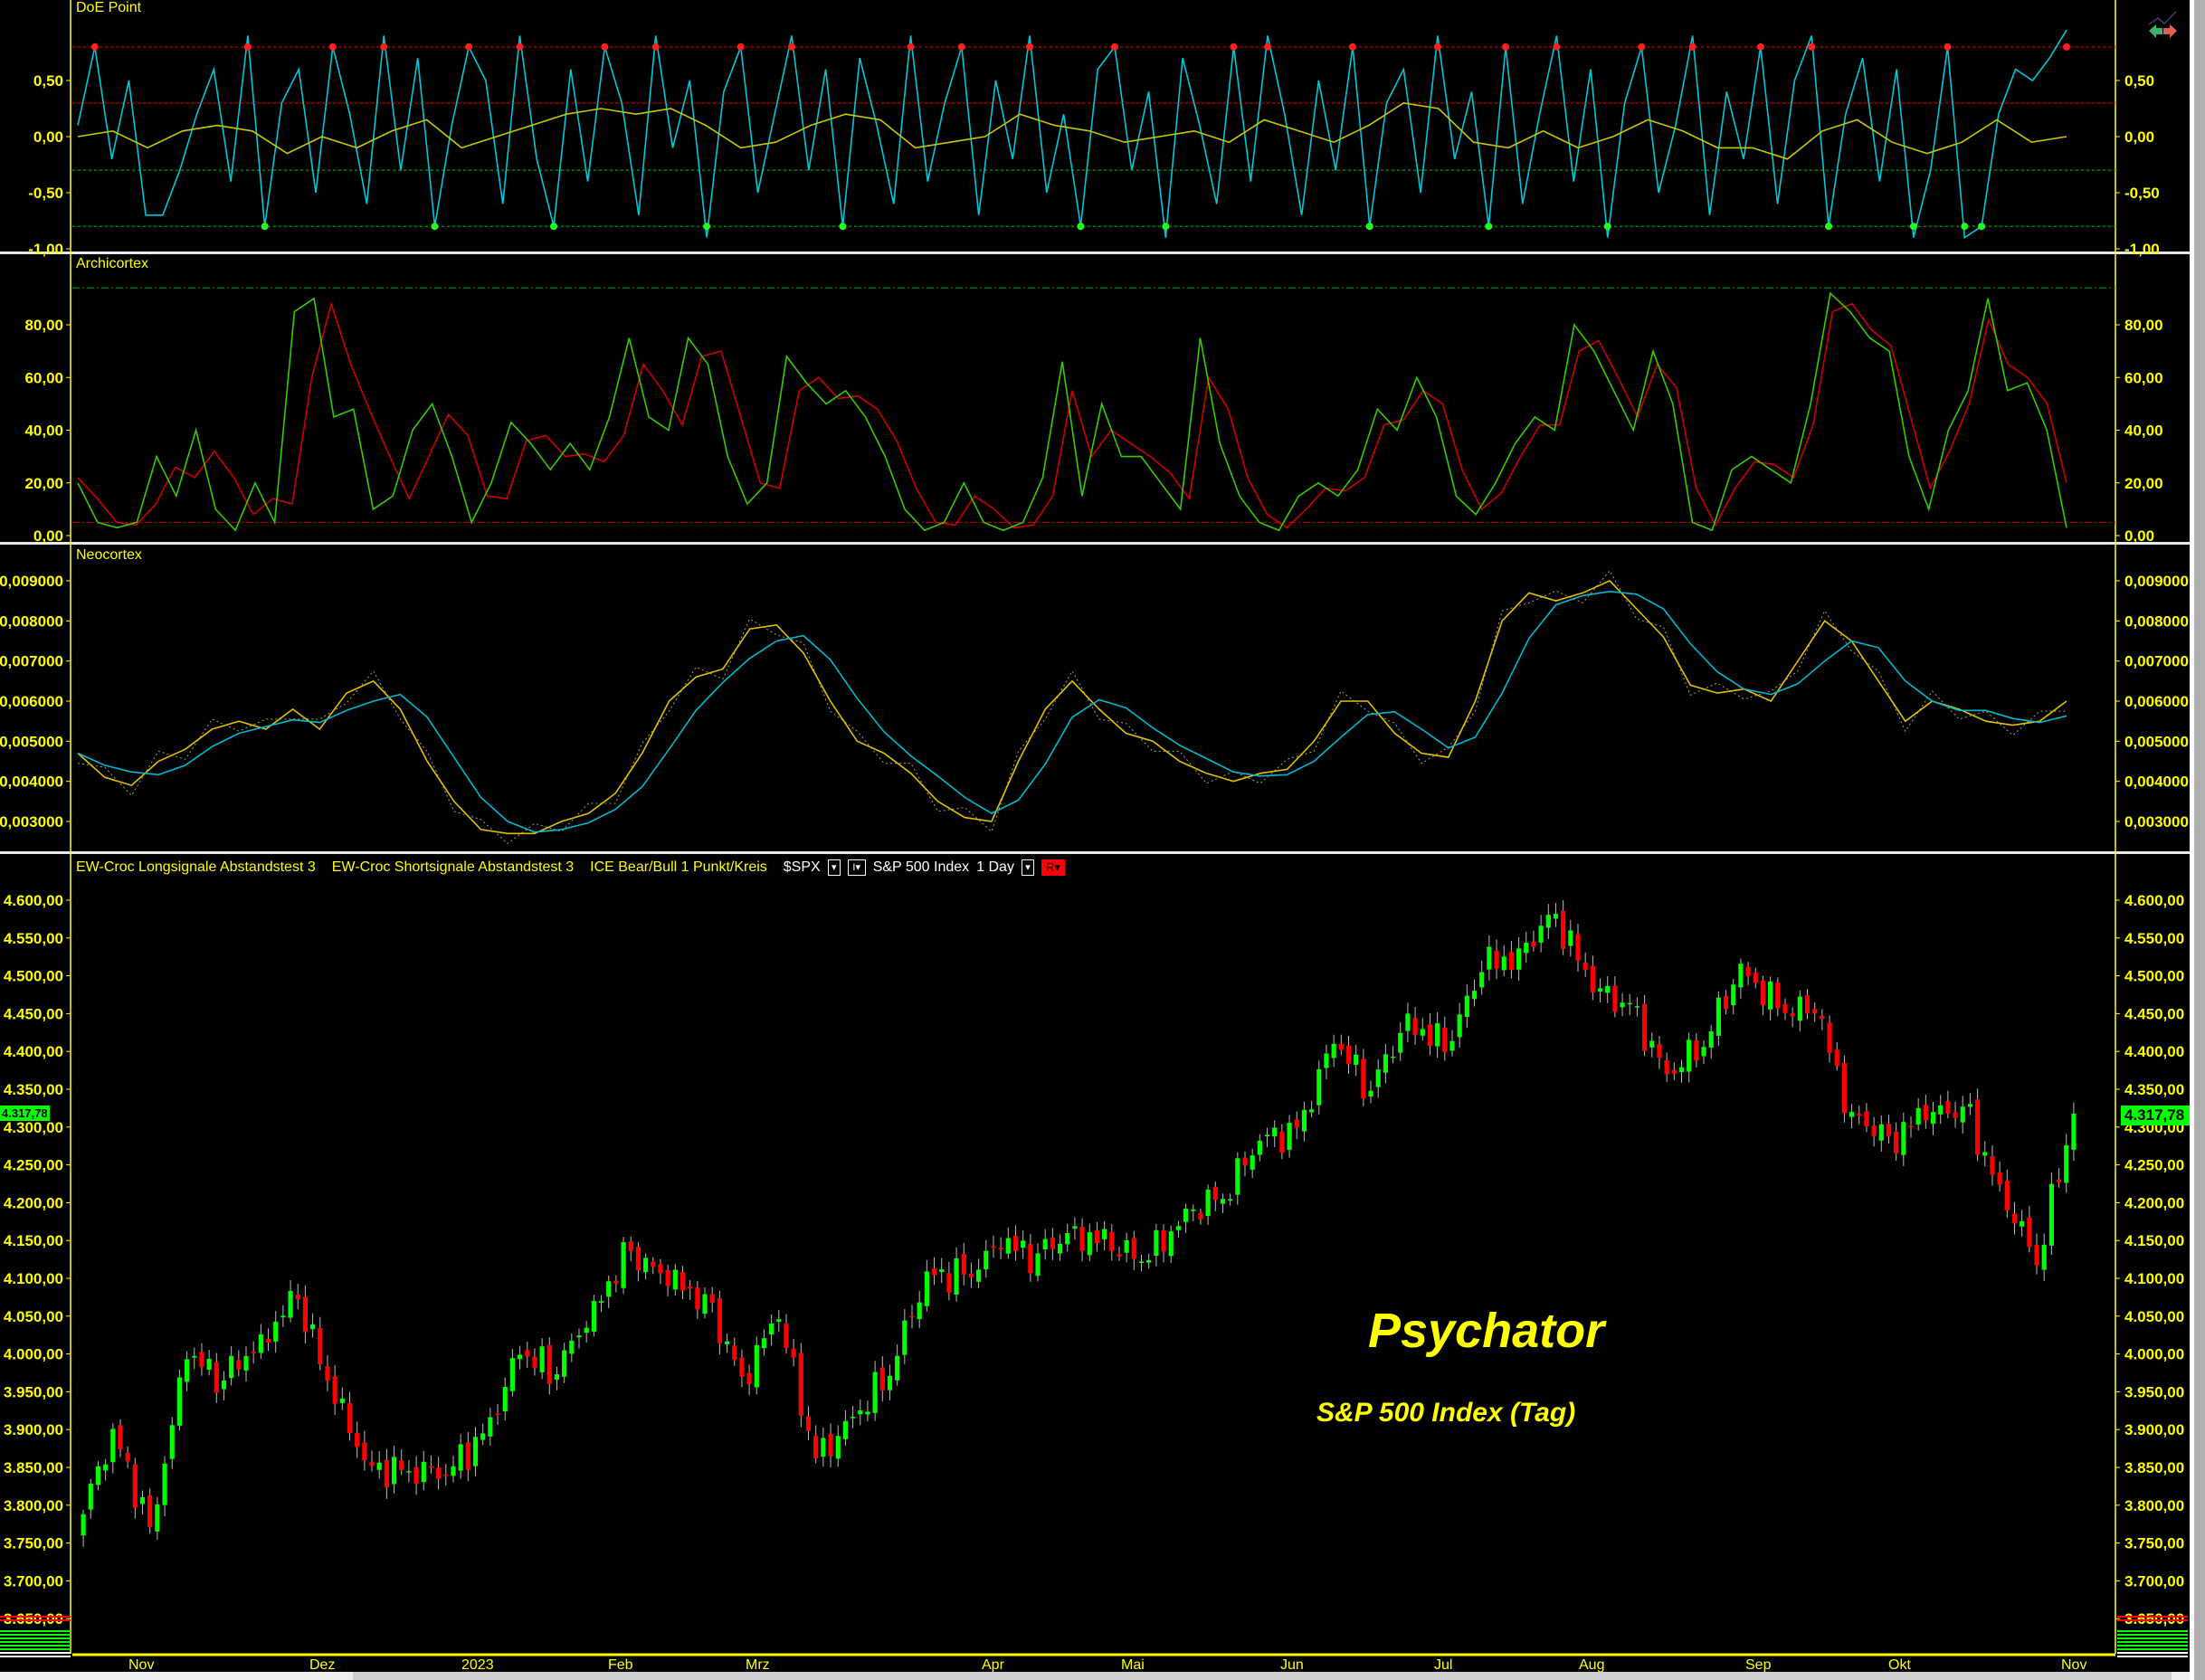 This screenshot has height=1680, width=2205. What do you see at coordinates (1262, 1676) in the screenshot?
I see `scrollbar-thumb` at bounding box center [1262, 1676].